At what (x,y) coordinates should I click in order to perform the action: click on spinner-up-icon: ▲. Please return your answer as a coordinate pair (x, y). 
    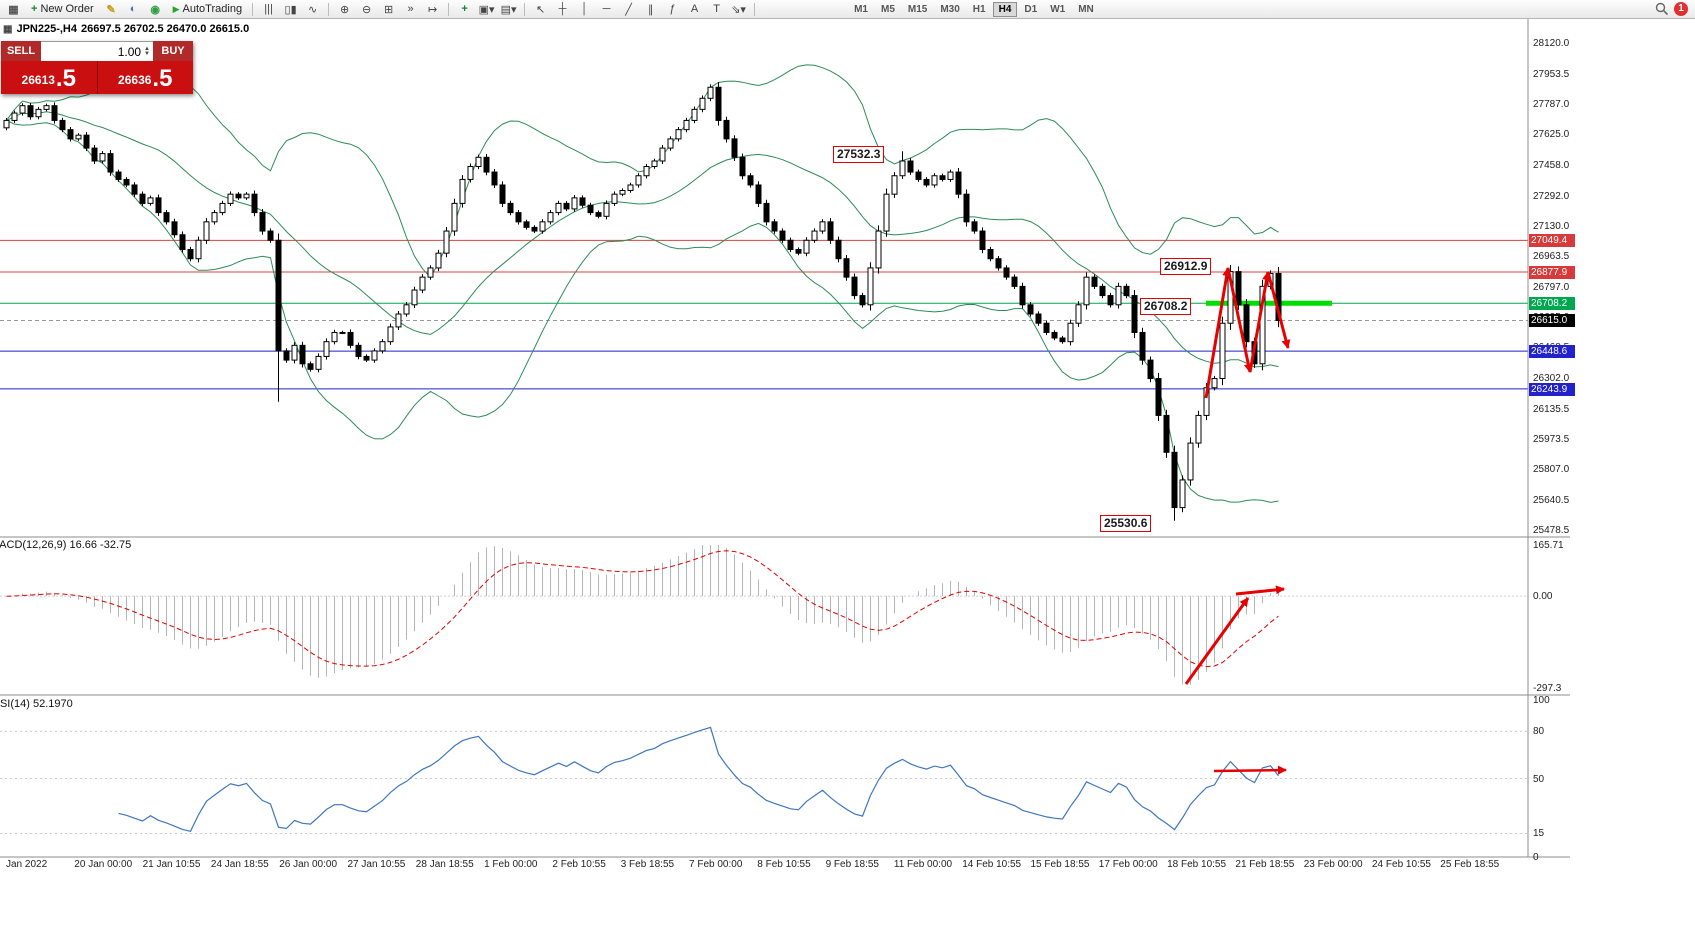
    Looking at the image, I should click on (147, 48).